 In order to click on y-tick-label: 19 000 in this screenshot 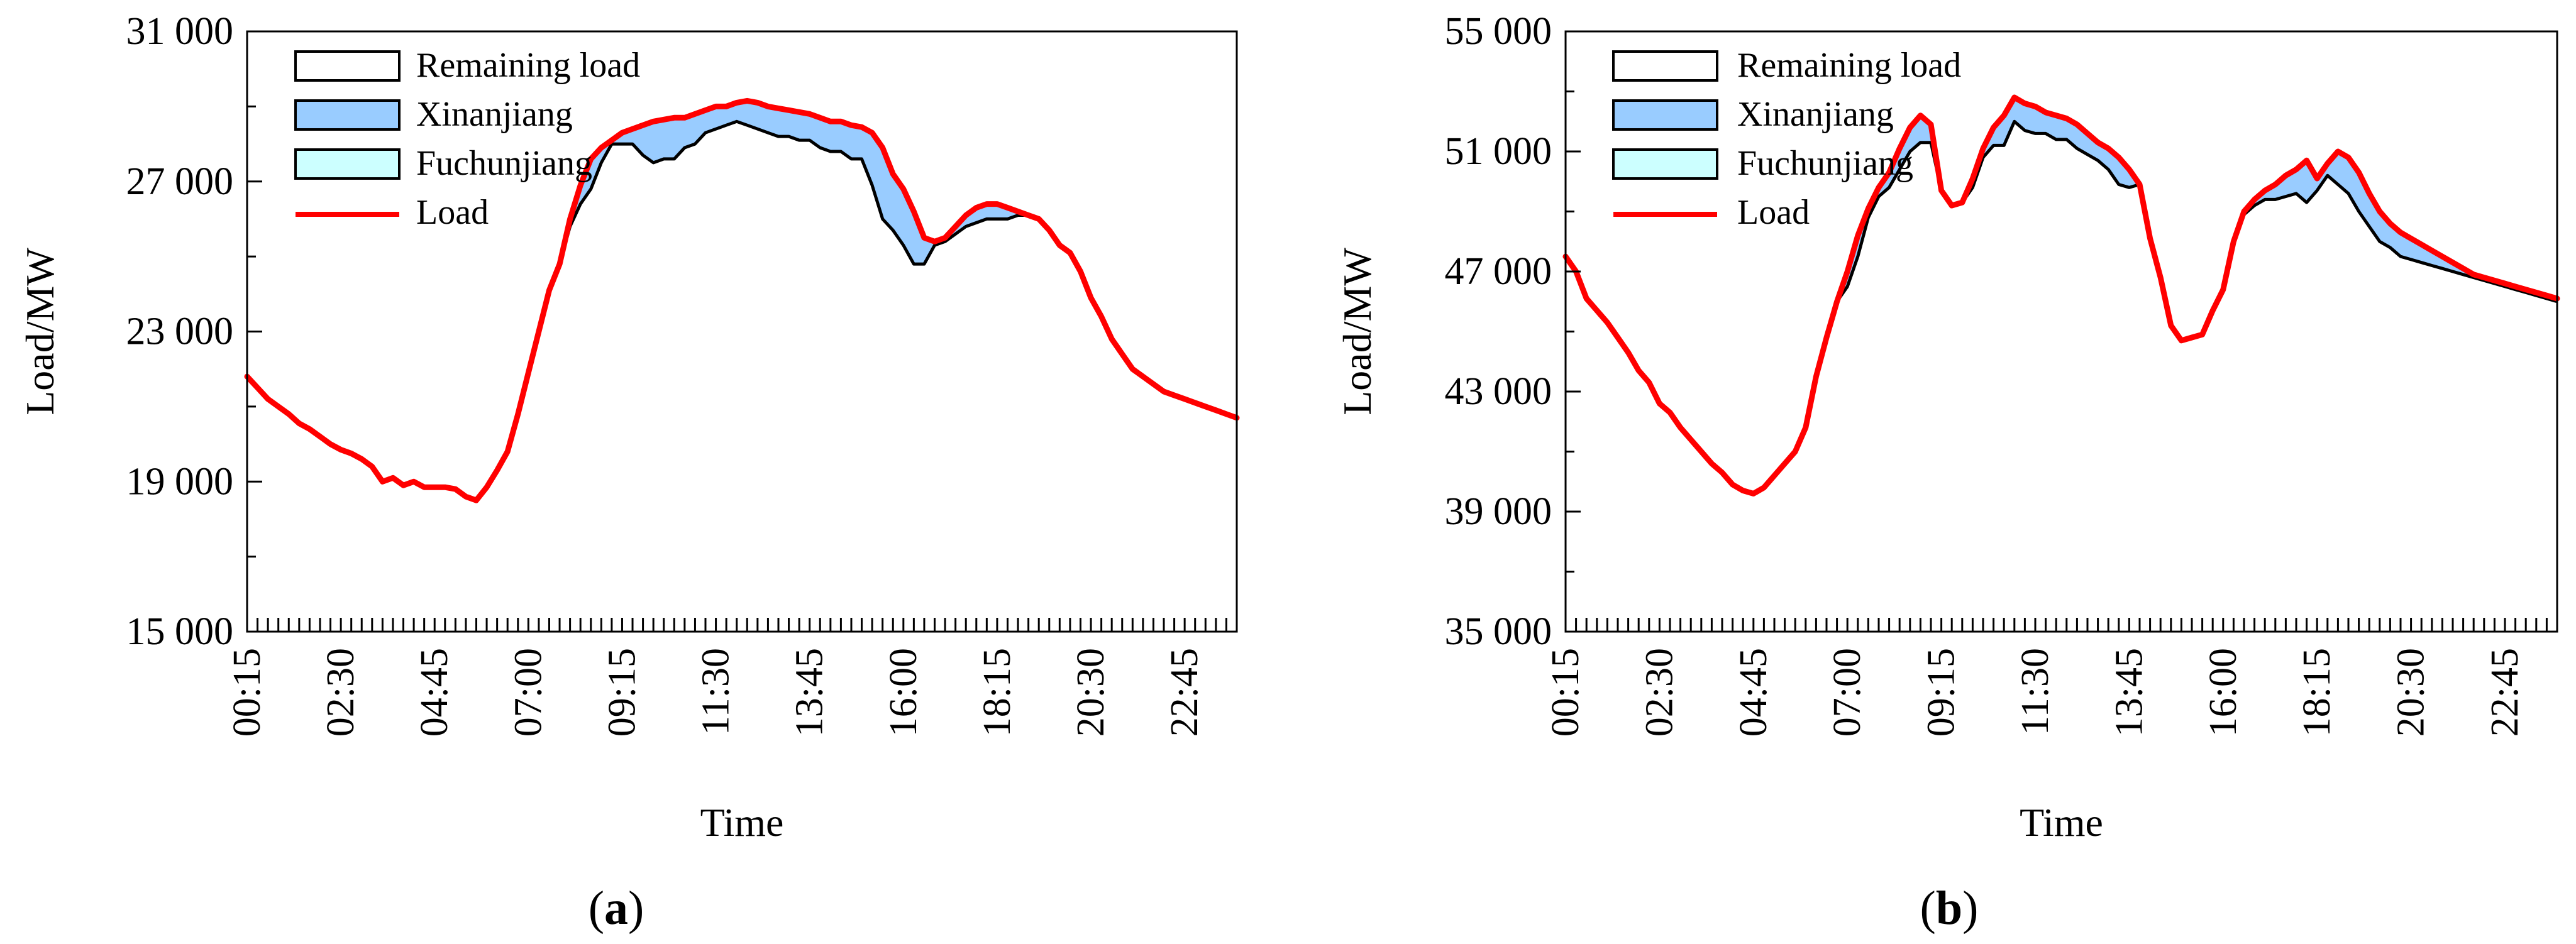, I will do `click(180, 482)`.